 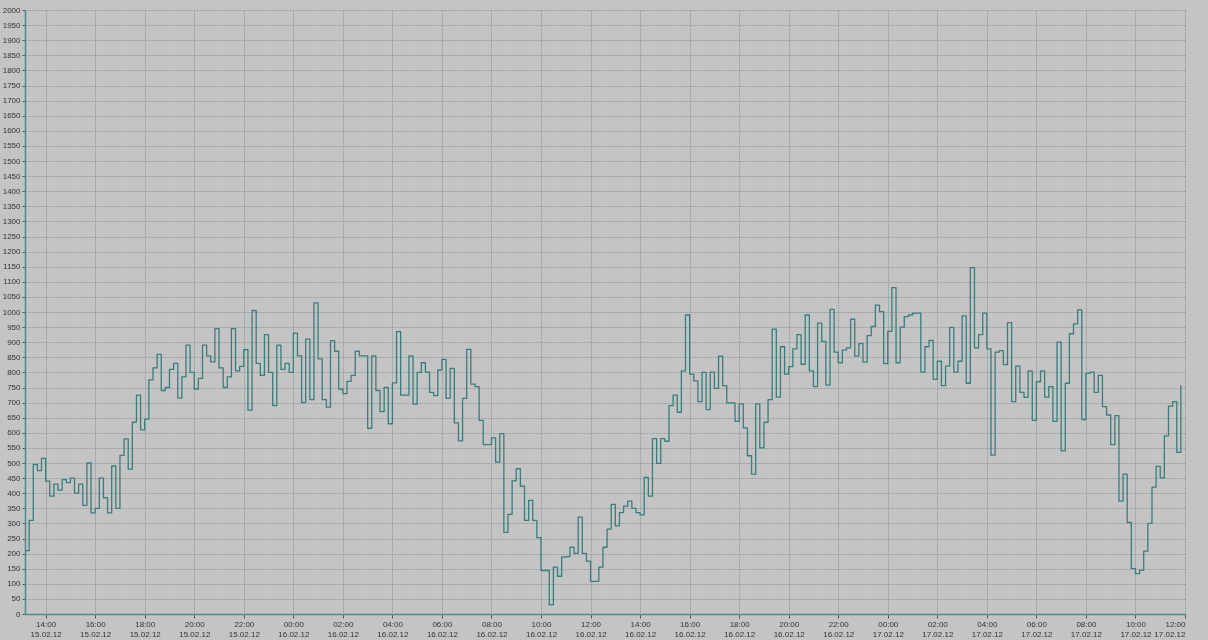 I want to click on x-tick-label: 12:00 17.02.12, so click(x=1170, y=629).